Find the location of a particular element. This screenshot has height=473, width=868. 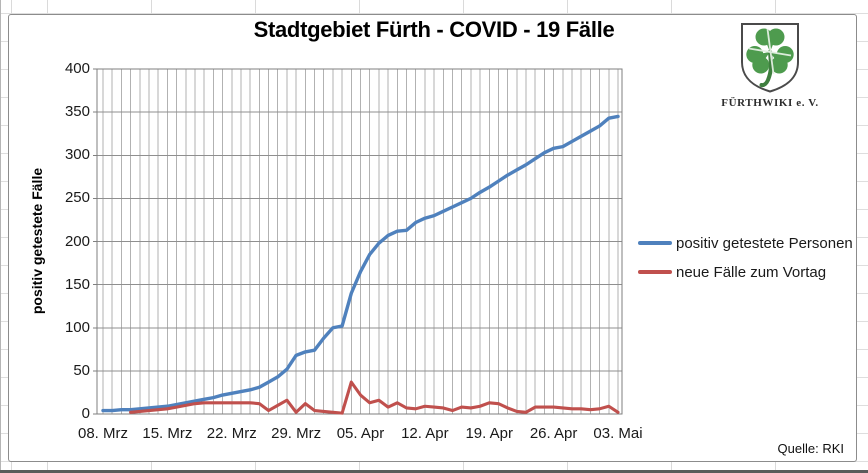

x-tick-label: 19. Apr is located at coordinates (489, 433).